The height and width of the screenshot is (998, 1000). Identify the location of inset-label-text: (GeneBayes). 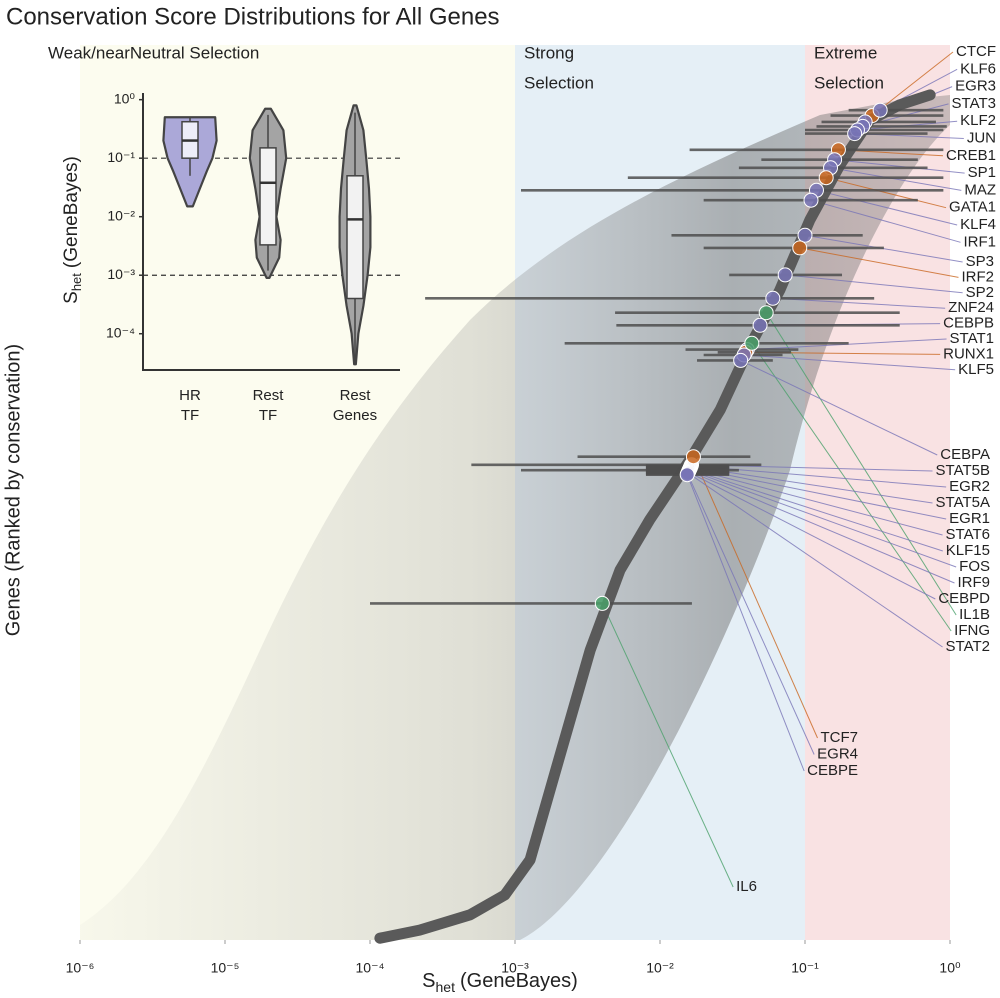
(71, 212).